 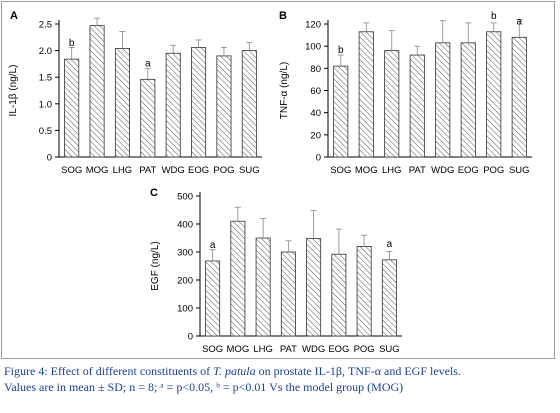 What do you see at coordinates (234, 371) in the screenshot?
I see `caption-species: T. patula` at bounding box center [234, 371].